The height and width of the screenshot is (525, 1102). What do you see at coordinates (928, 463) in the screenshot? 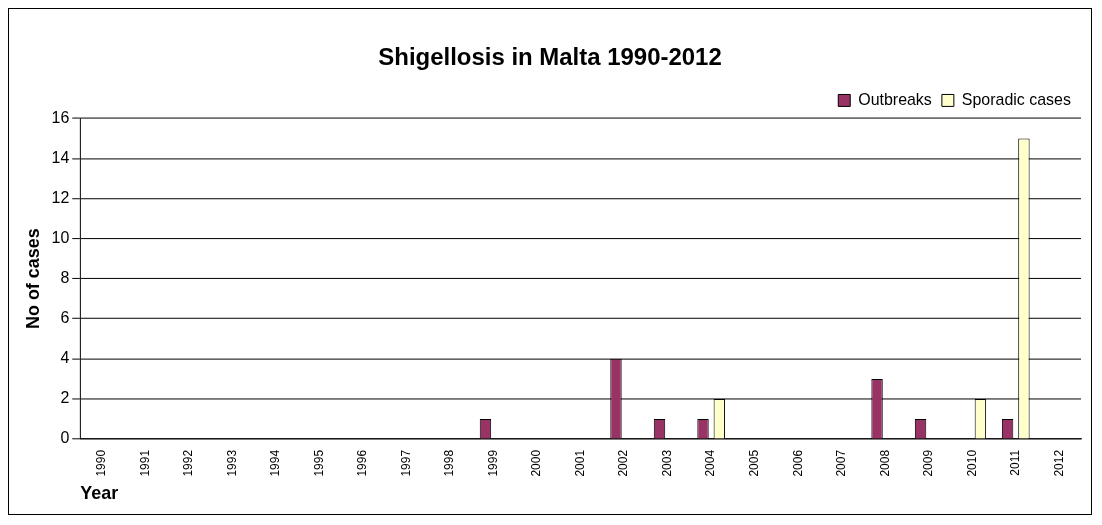
I see `x-tick-label: 2009` at bounding box center [928, 463].